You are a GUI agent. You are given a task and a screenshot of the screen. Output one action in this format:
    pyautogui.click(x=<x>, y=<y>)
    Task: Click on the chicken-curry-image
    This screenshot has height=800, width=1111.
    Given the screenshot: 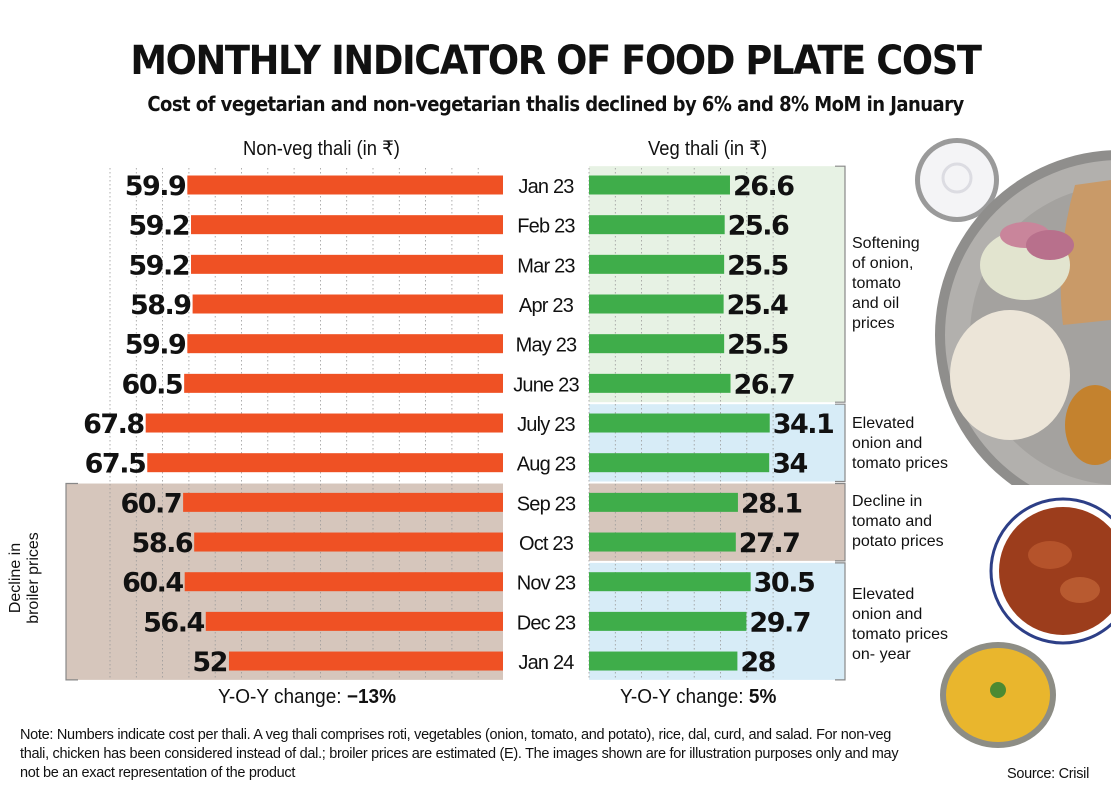 What is the action you would take?
    pyautogui.click(x=1050, y=571)
    